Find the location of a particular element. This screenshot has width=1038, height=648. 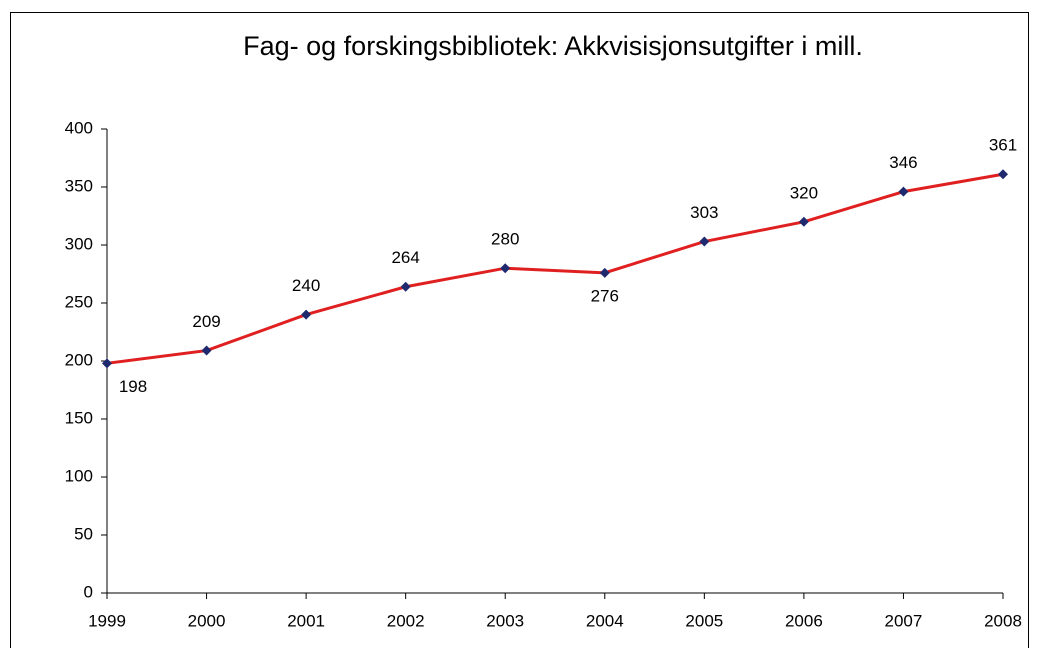

data-label: 198 is located at coordinates (133, 386).